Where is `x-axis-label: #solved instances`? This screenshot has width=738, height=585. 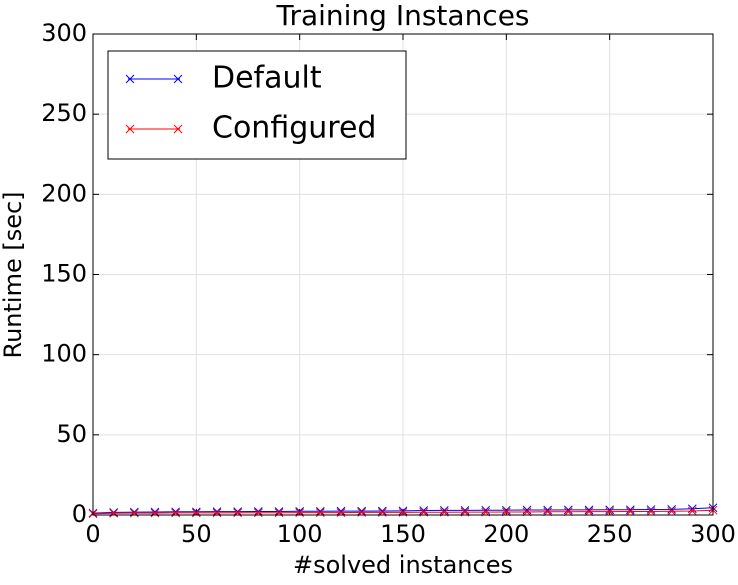
x-axis-label: #solved instances is located at coordinates (403, 565).